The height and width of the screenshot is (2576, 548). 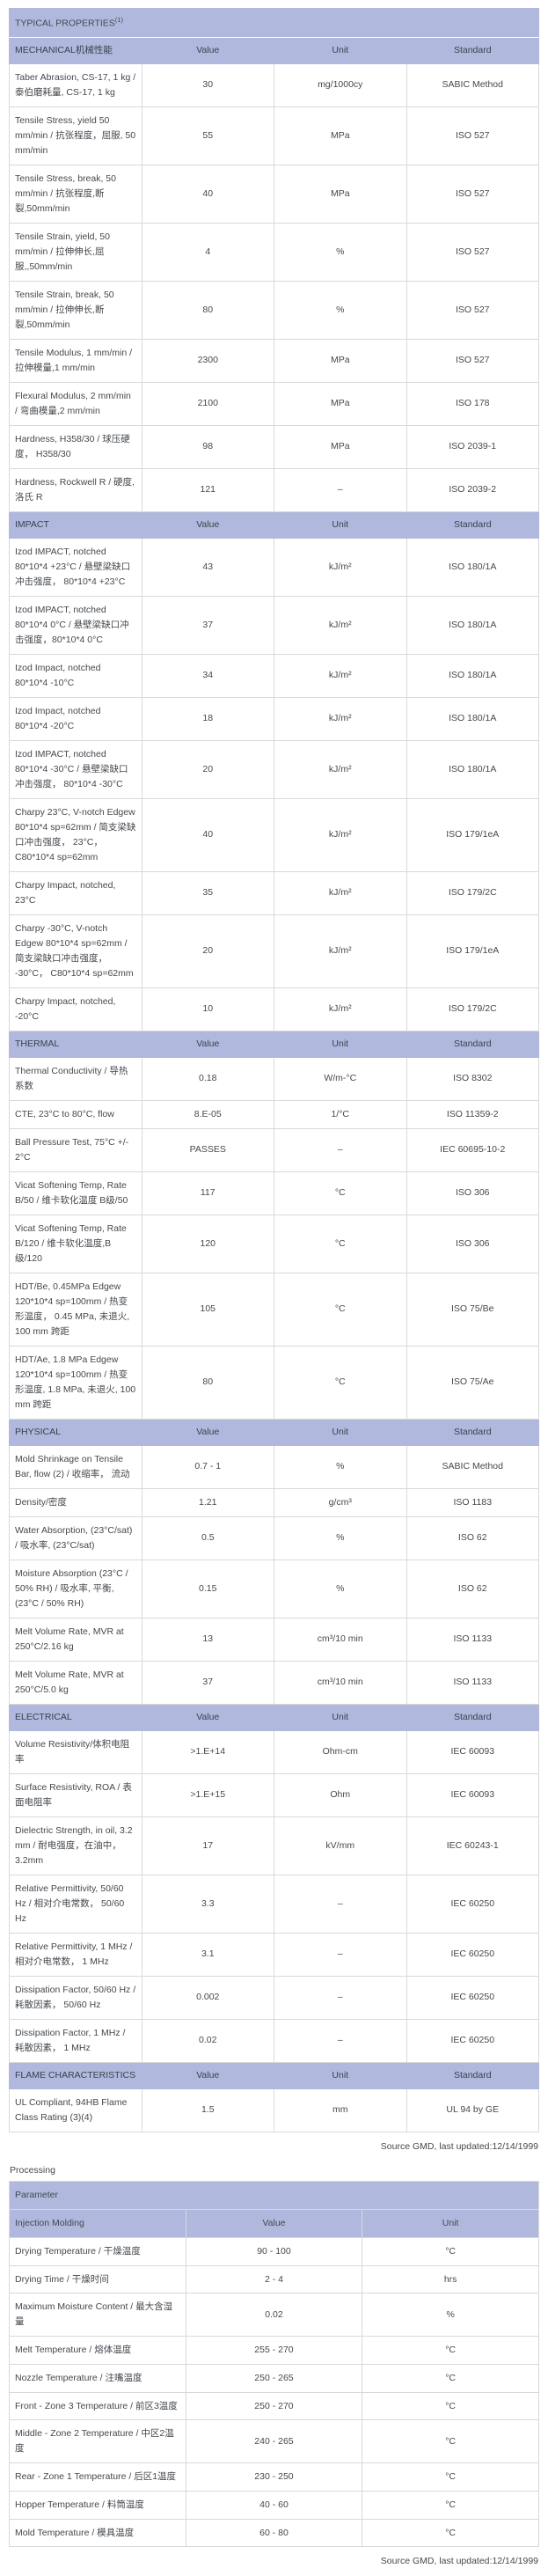 What do you see at coordinates (75, 1114) in the screenshot?
I see `property-name: CTE, 23°C to 80°C, flow` at bounding box center [75, 1114].